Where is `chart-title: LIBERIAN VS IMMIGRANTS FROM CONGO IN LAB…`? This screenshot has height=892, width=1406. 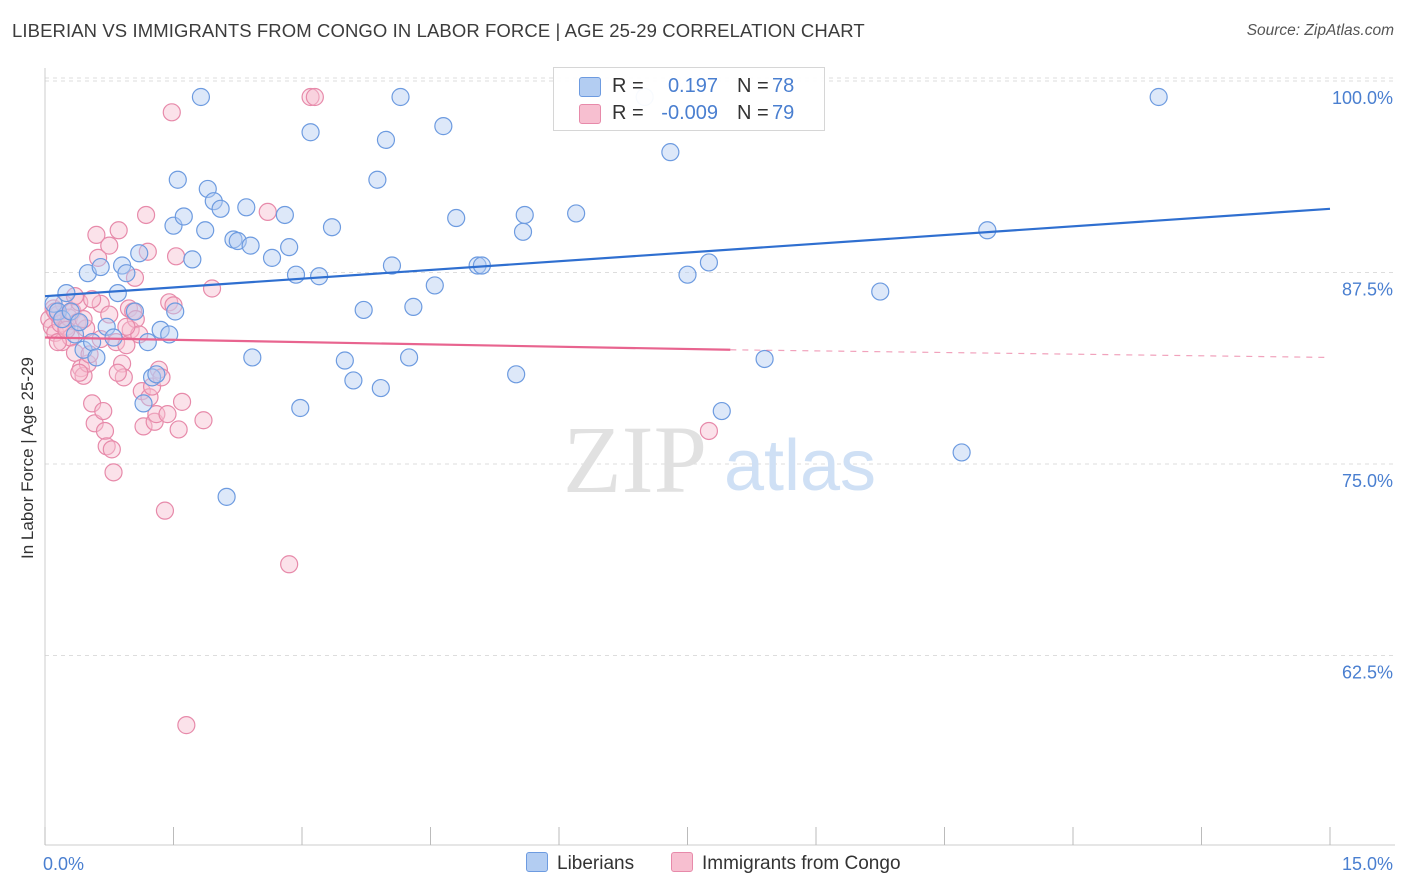 chart-title: LIBERIAN VS IMMIGRANTS FROM CONGO IN LAB… is located at coordinates (438, 30).